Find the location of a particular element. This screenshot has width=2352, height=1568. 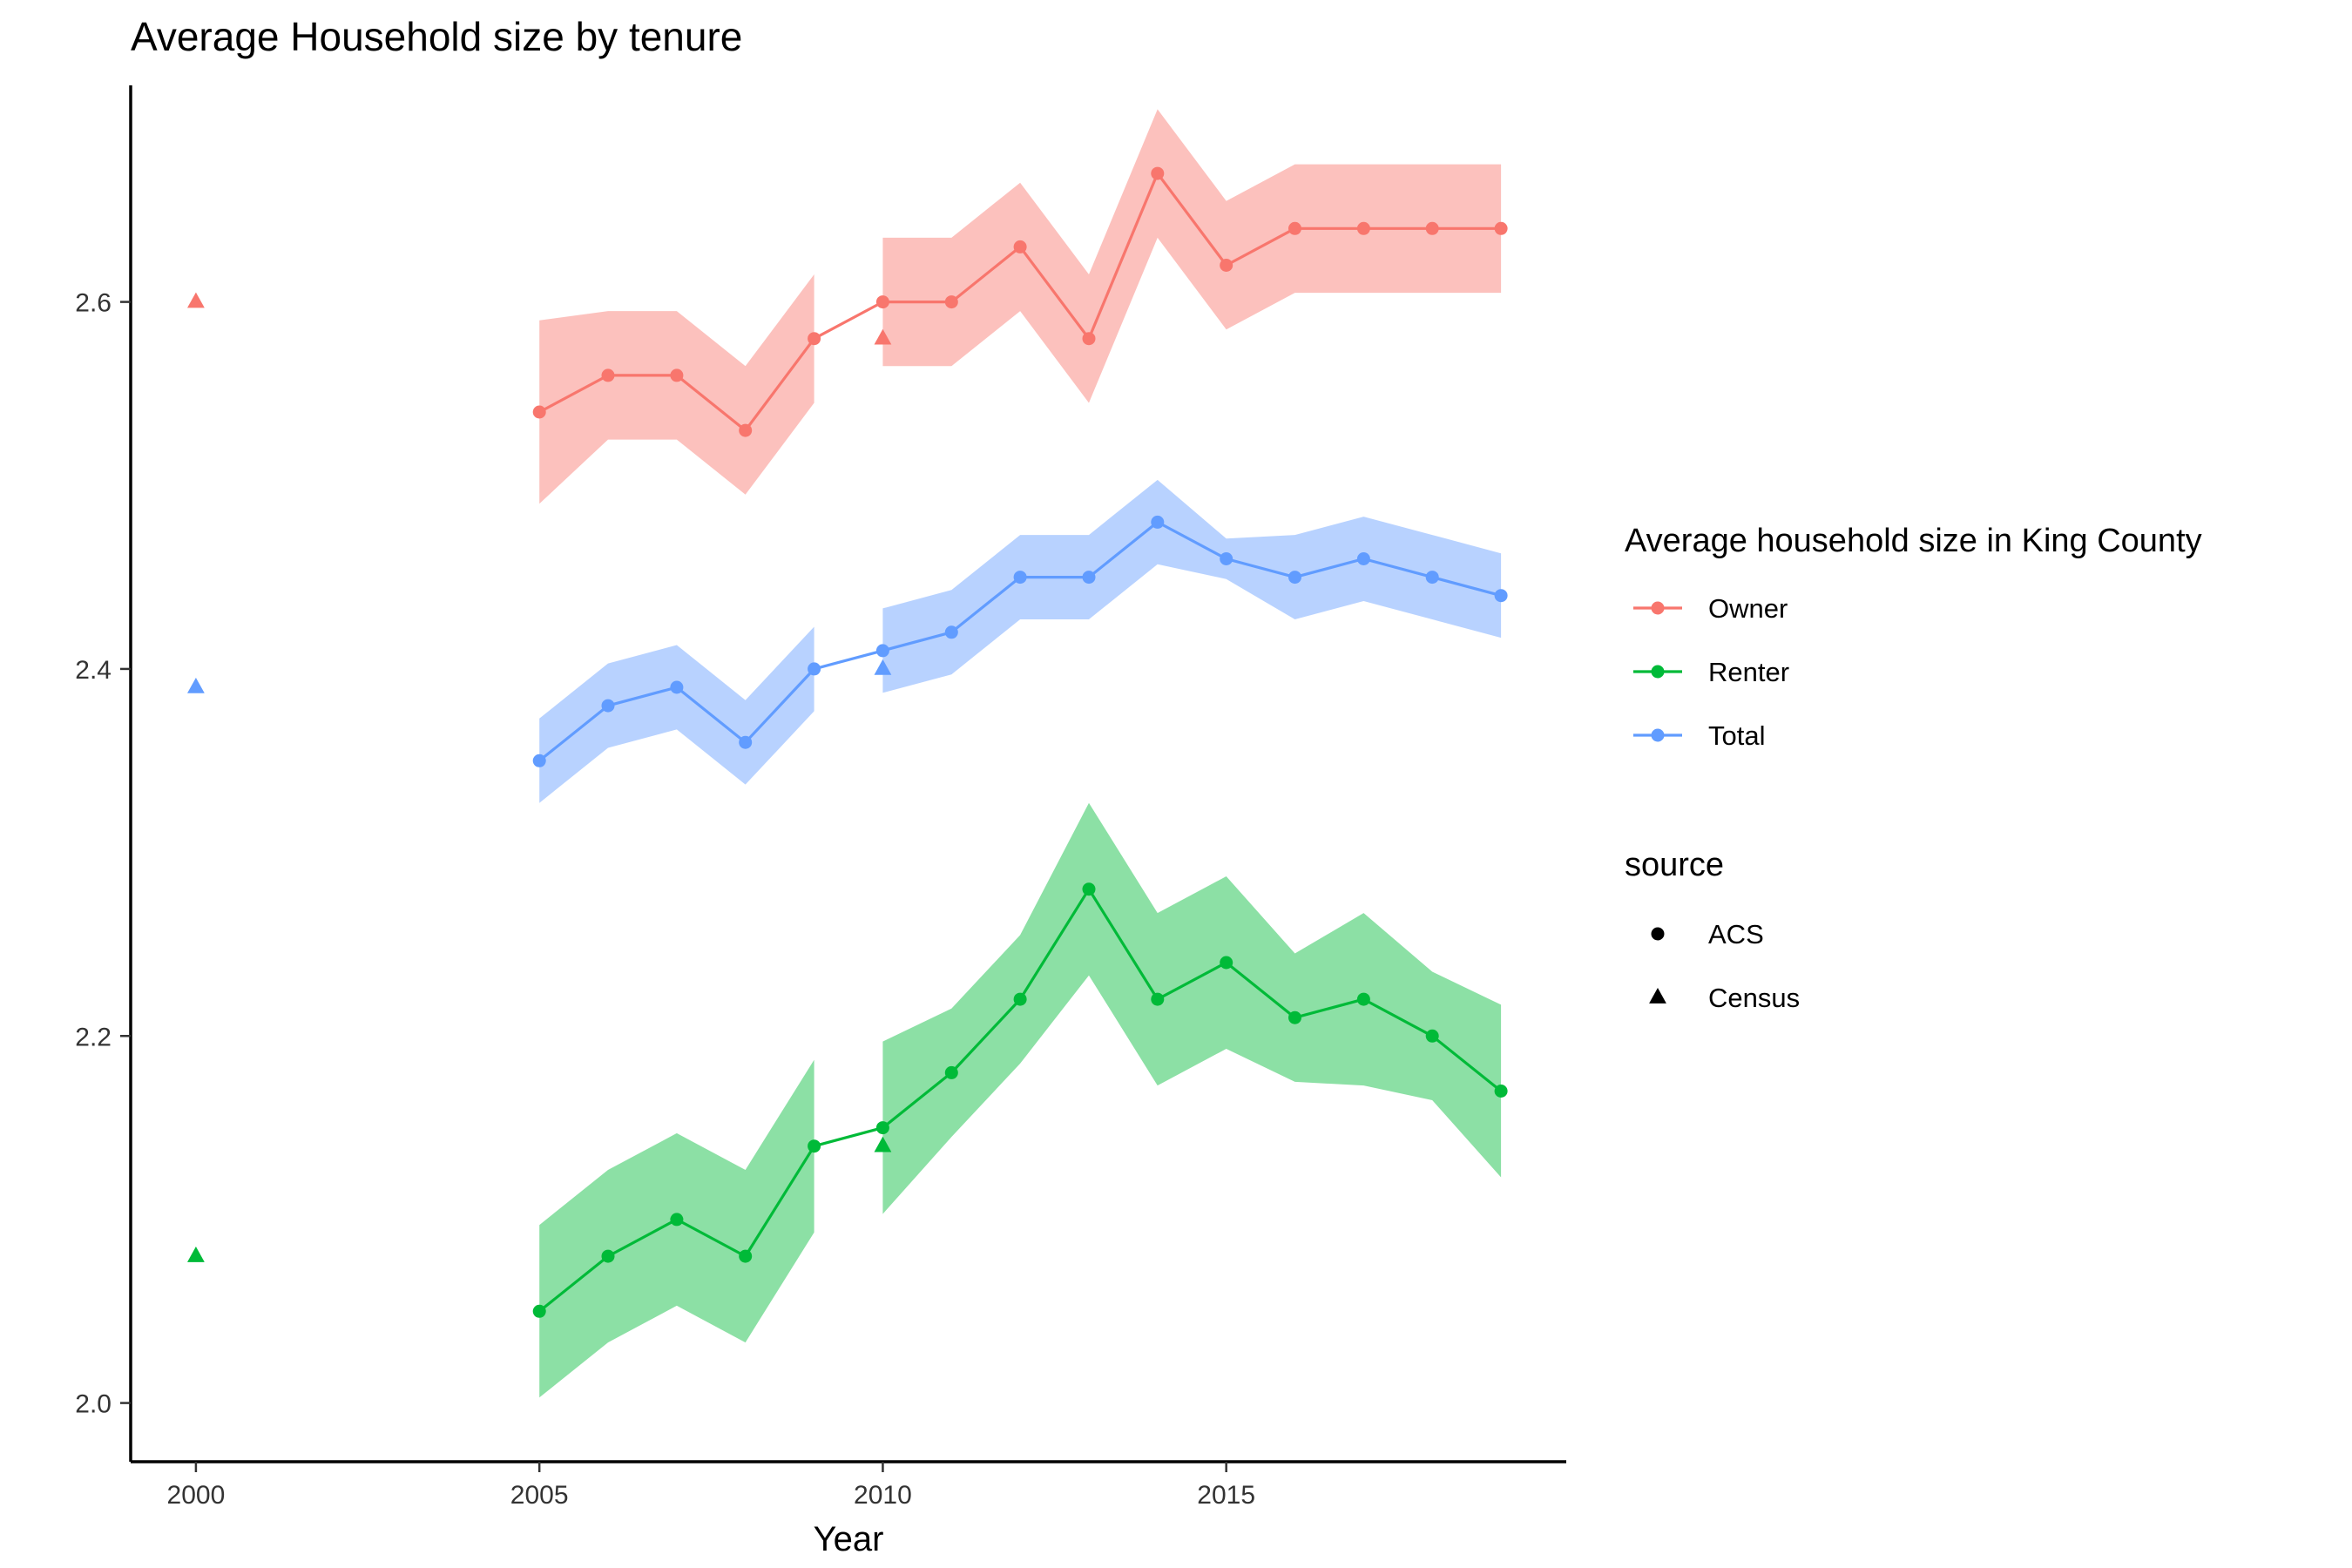

legend-title-source: source is located at coordinates (1674, 865).